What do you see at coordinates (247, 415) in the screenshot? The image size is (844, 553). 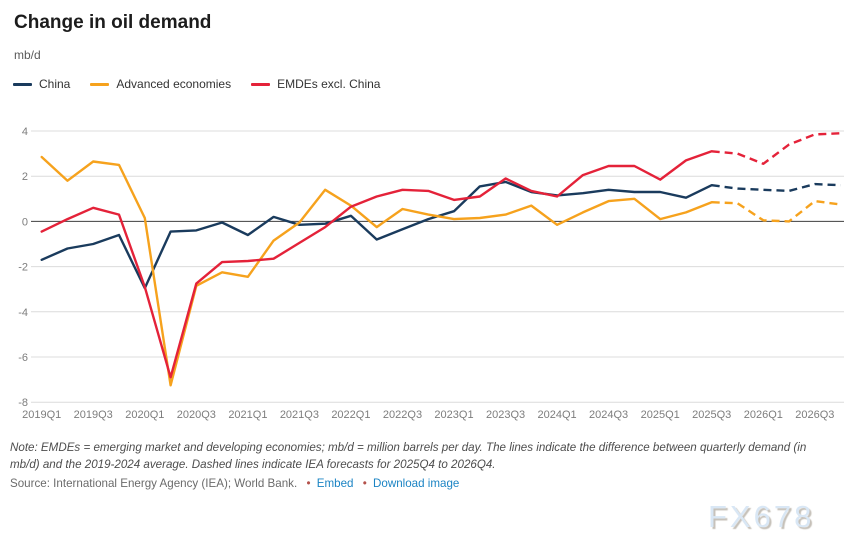 I see `x-tick-label: 2021Q1` at bounding box center [247, 415].